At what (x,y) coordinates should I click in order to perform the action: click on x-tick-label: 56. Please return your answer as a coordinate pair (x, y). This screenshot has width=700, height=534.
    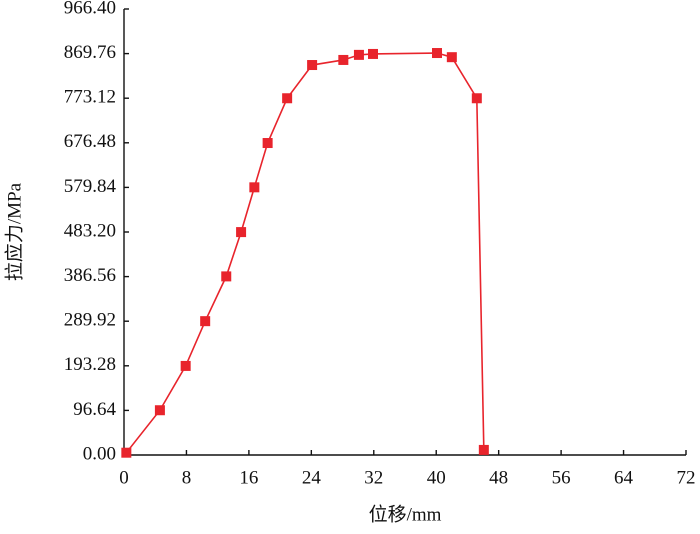
    Looking at the image, I should click on (561, 477).